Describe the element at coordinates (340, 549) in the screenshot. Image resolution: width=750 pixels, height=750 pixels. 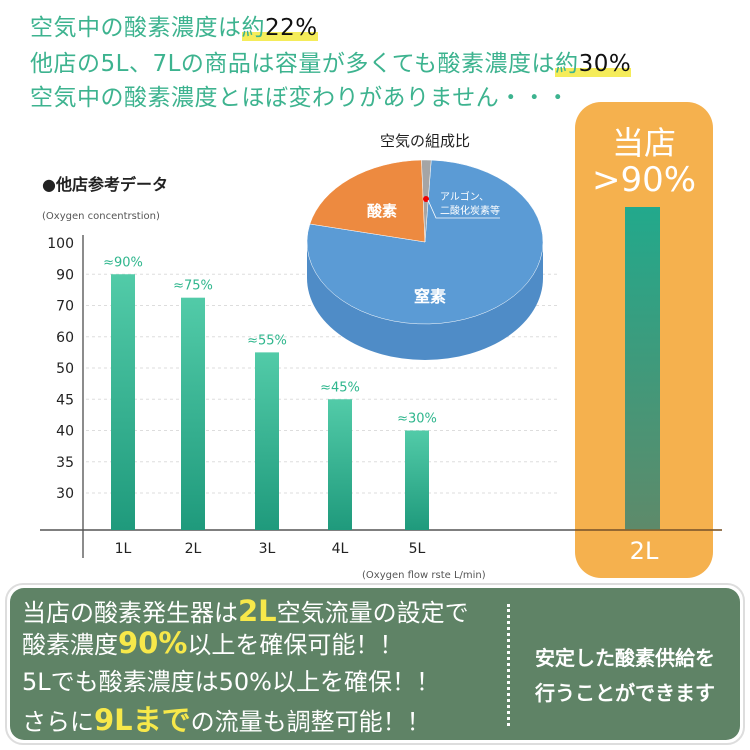
I see `x-tick-label: 4L` at that location.